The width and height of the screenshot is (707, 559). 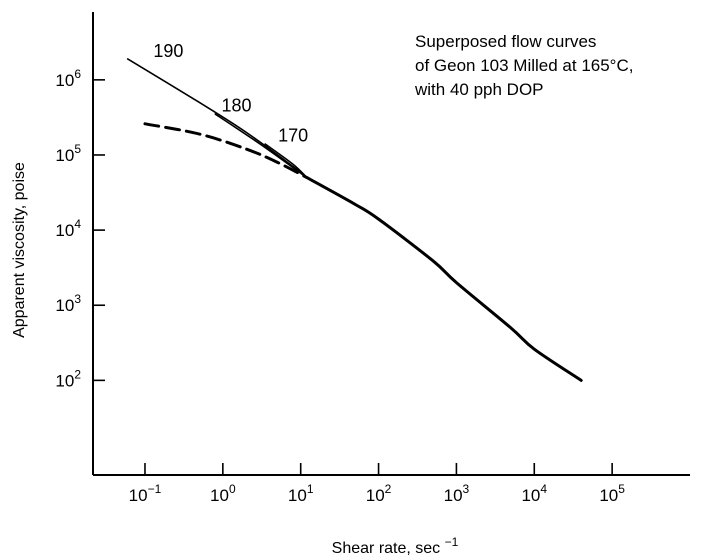 I want to click on y-tick-label-exp: 4, so click(x=77, y=224).